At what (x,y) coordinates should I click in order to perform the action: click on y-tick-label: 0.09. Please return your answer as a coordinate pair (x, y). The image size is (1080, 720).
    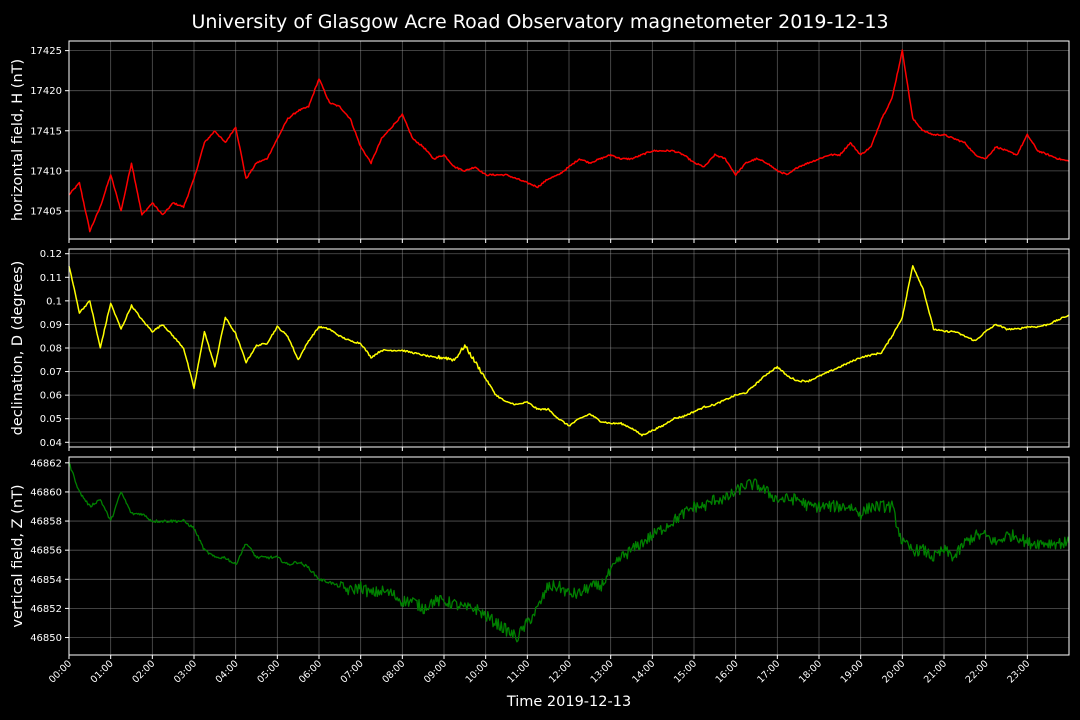
    Looking at the image, I should click on (51, 325).